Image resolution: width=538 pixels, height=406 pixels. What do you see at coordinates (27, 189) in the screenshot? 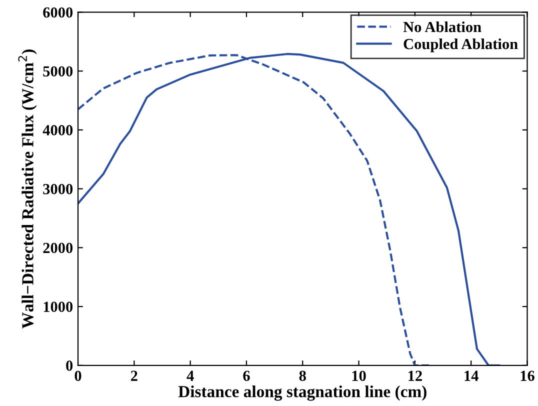
I see `y-axis-title: Wall−Directed Radiative Flux (W/cm$^{2}$)` at bounding box center [27, 189].